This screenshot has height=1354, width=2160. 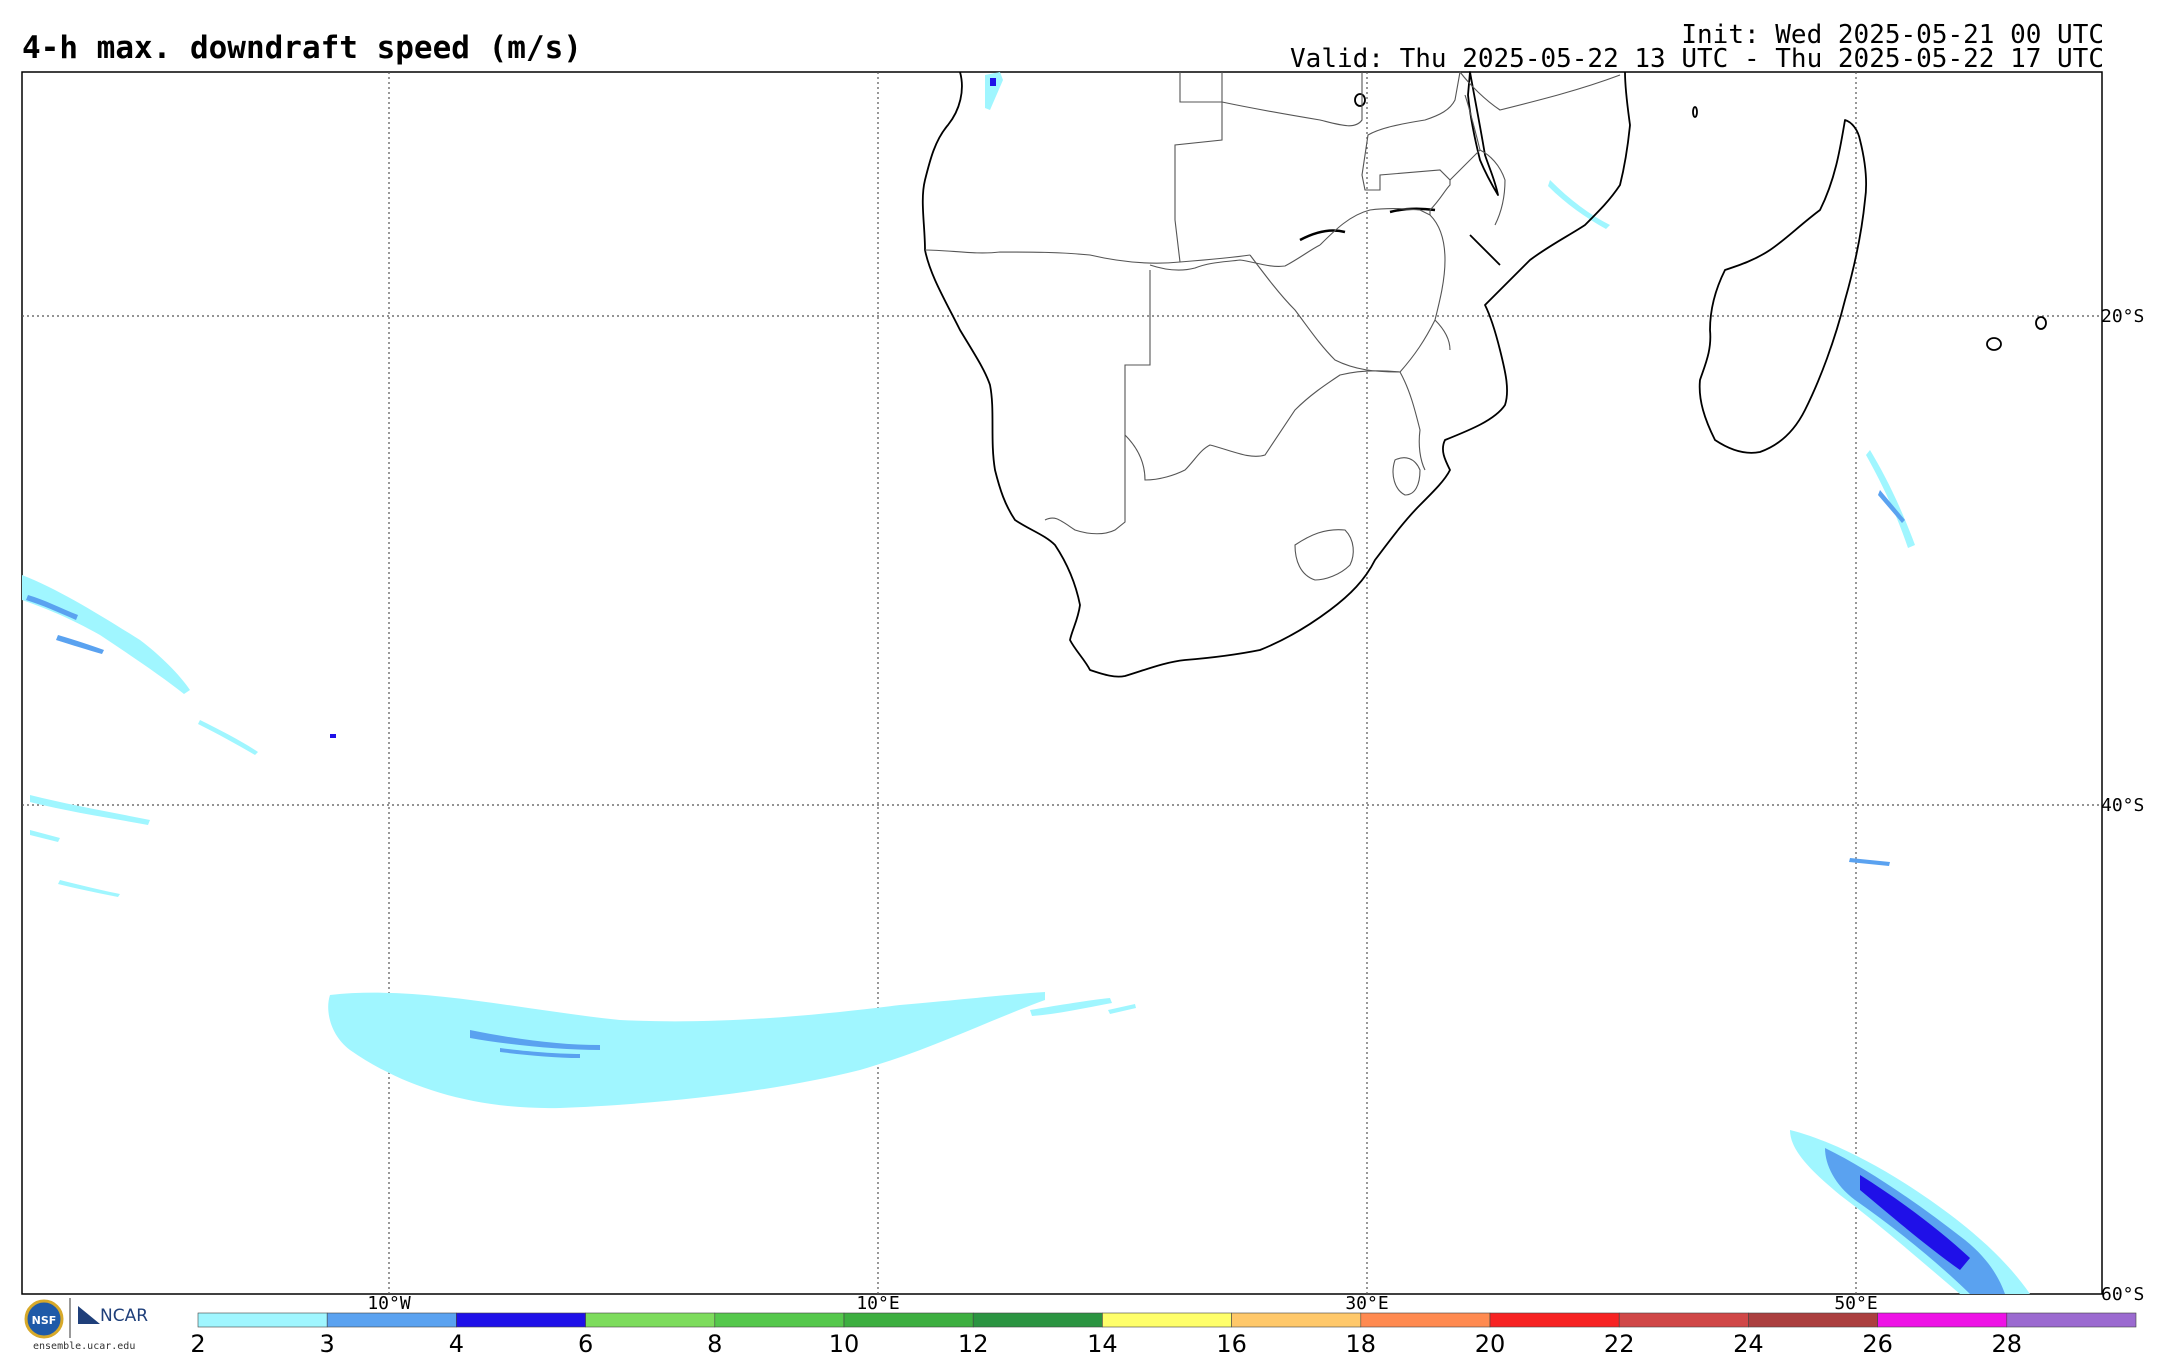 I want to click on border-zimbabwe, so click(x=1347, y=293).